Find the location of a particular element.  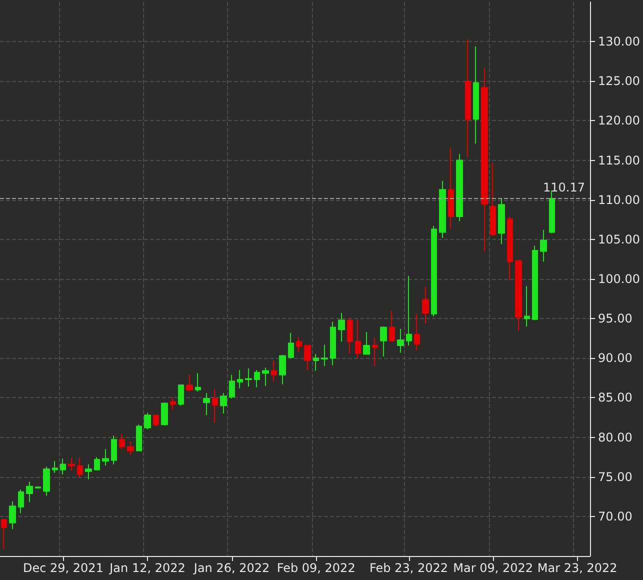

y-tick-label: 120.00 is located at coordinates (619, 121).